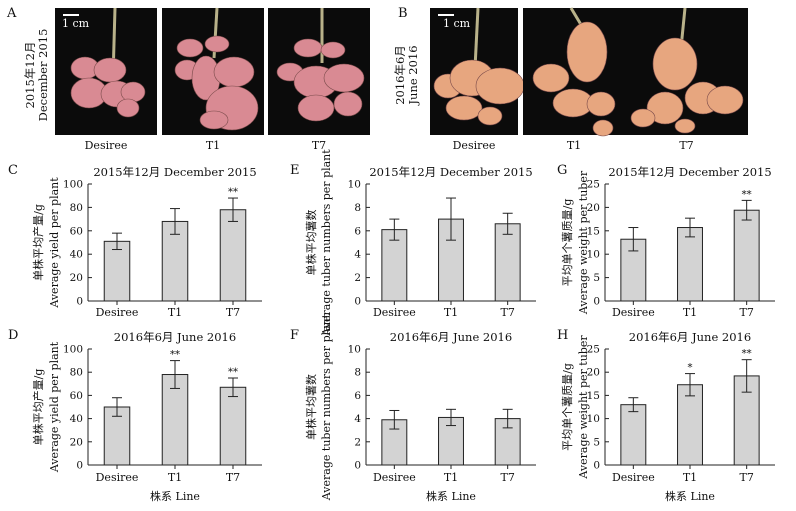 This screenshot has width=796, height=511. Describe the element at coordinates (175, 337) in the screenshot. I see `chart-title: 2016年6月 June 2016` at that location.